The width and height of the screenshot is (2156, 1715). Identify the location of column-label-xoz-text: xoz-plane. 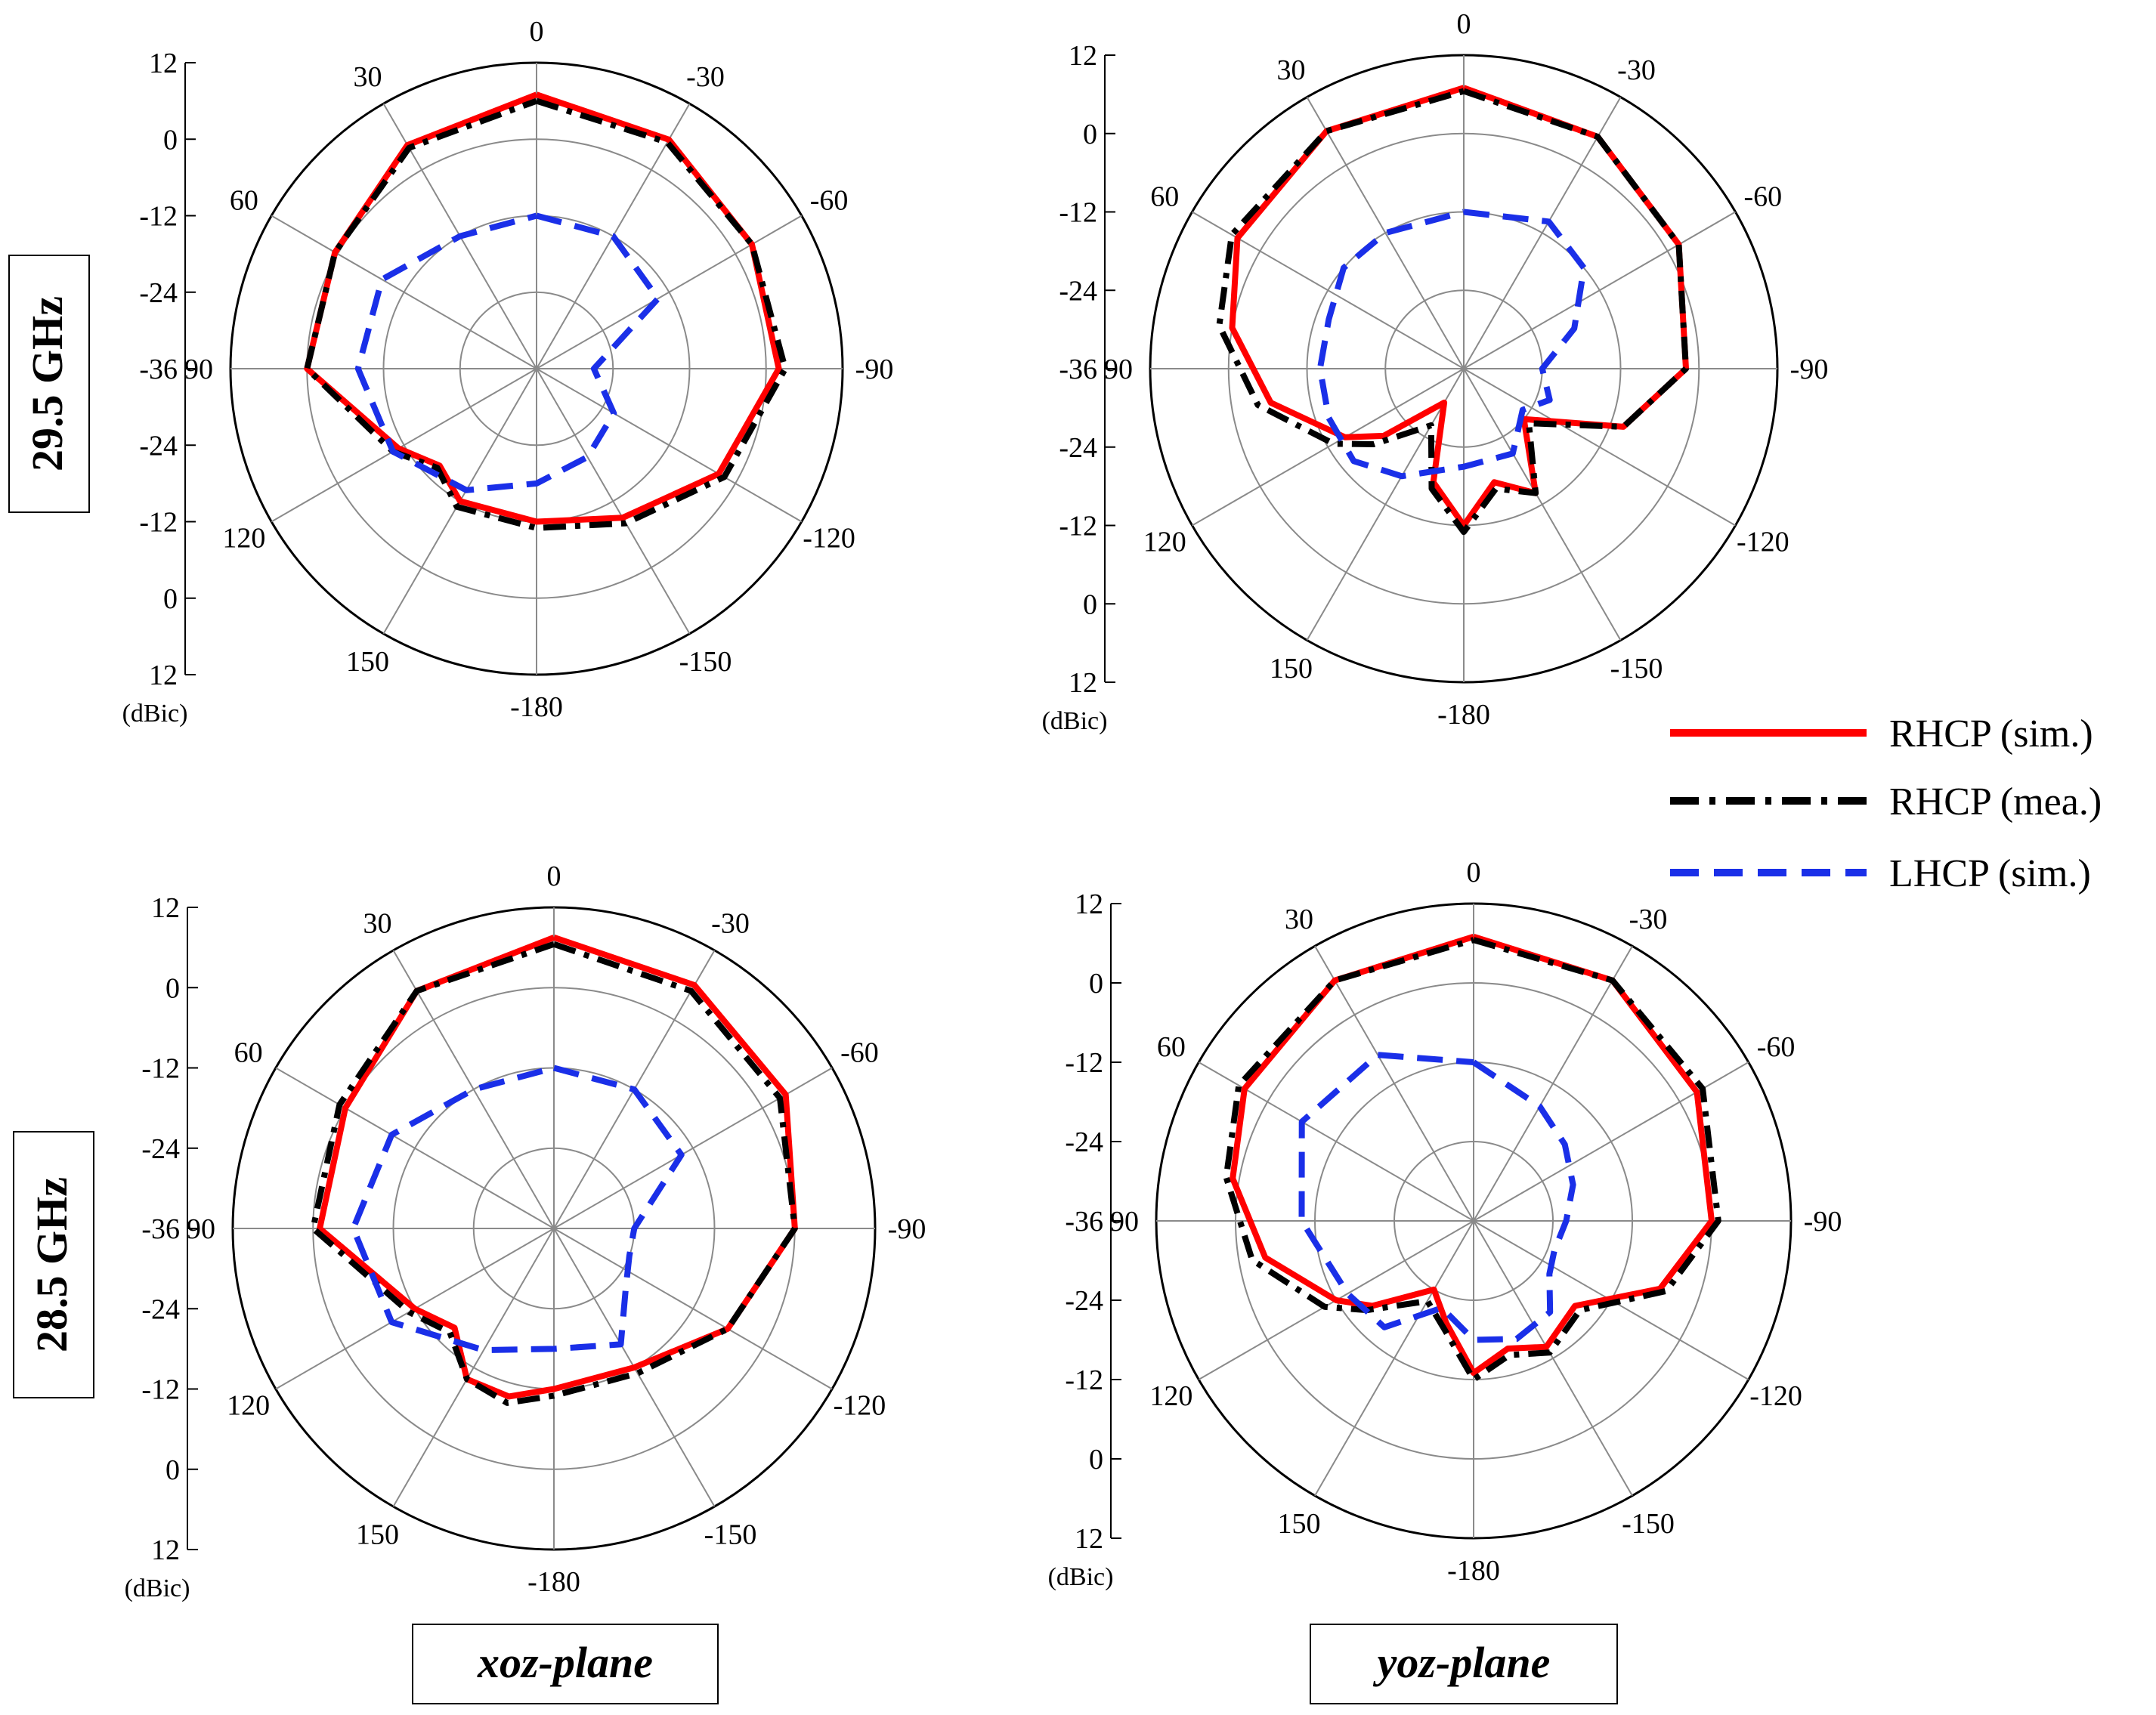
(565, 1662).